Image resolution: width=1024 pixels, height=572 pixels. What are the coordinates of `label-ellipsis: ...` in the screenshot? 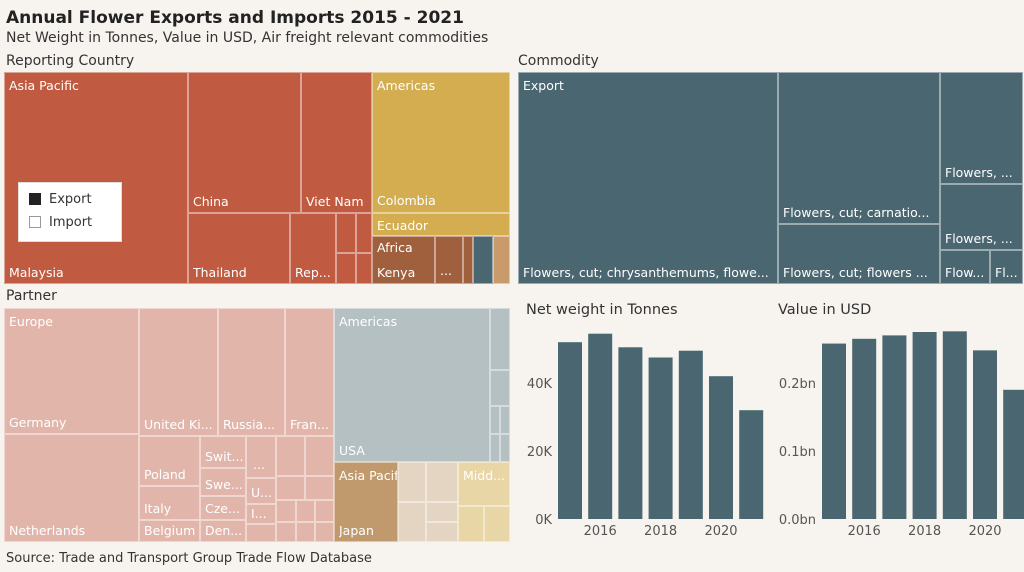 It's located at (446, 271).